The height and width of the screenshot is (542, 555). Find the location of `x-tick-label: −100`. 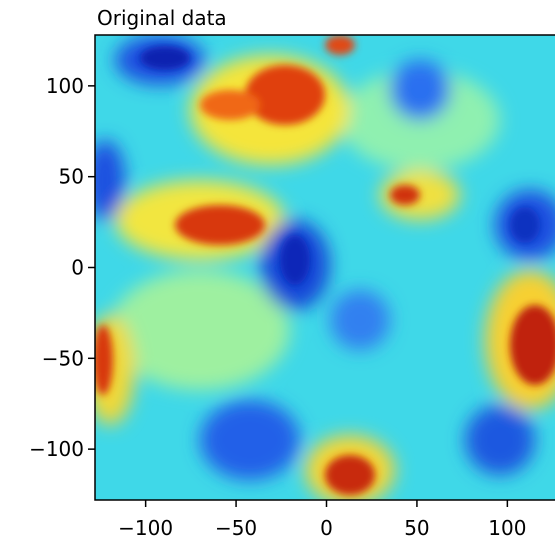

x-tick-label: −100 is located at coordinates (145, 528).